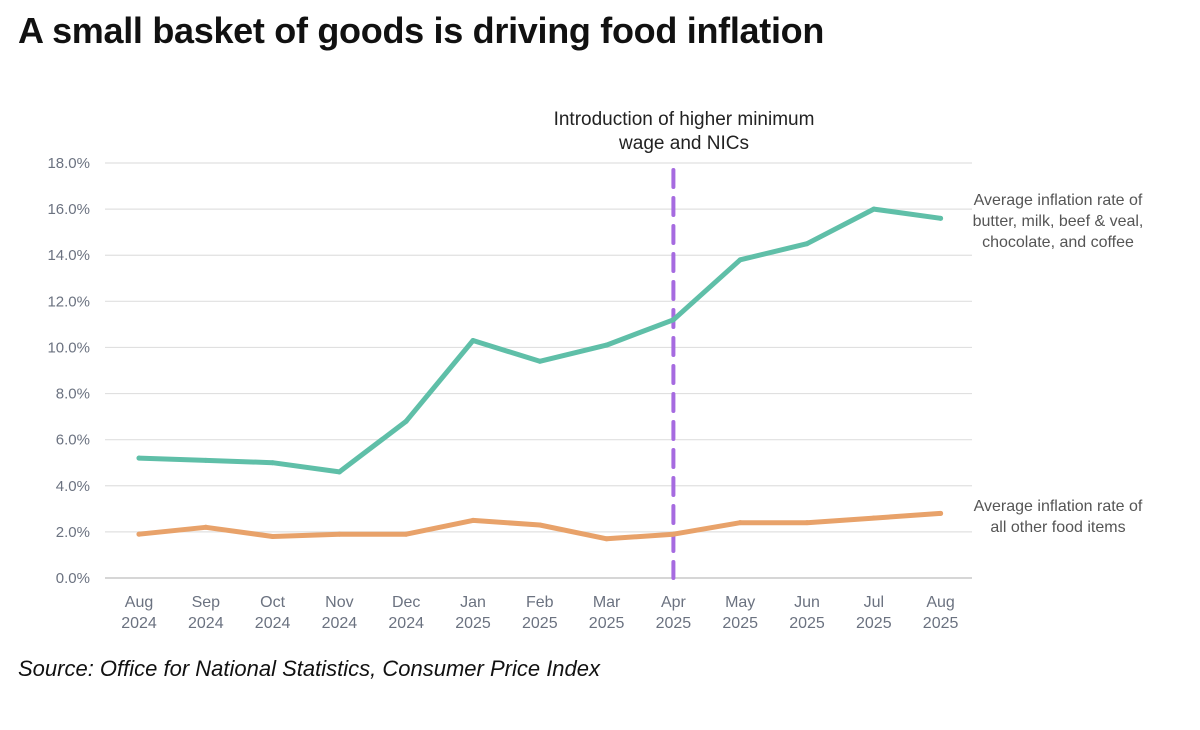 This screenshot has height=730, width=1200. What do you see at coordinates (740, 613) in the screenshot?
I see `x-tick-label: May 2025` at bounding box center [740, 613].